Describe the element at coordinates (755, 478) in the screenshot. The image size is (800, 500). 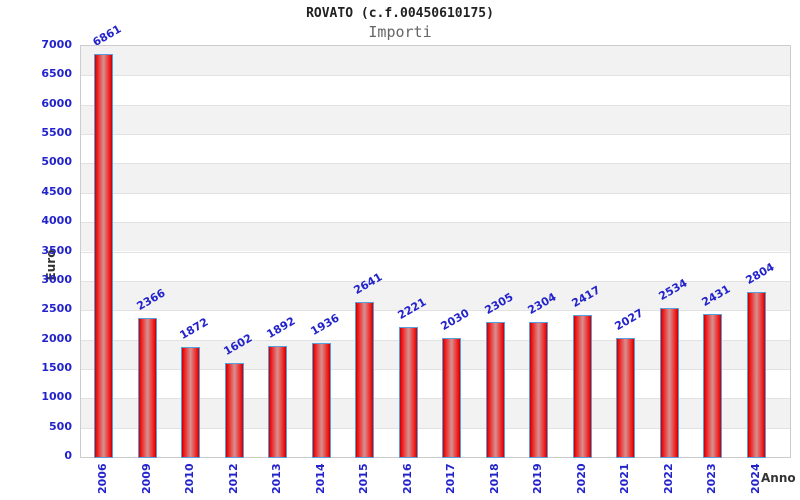
I see `x-tick-label: 2024` at that location.